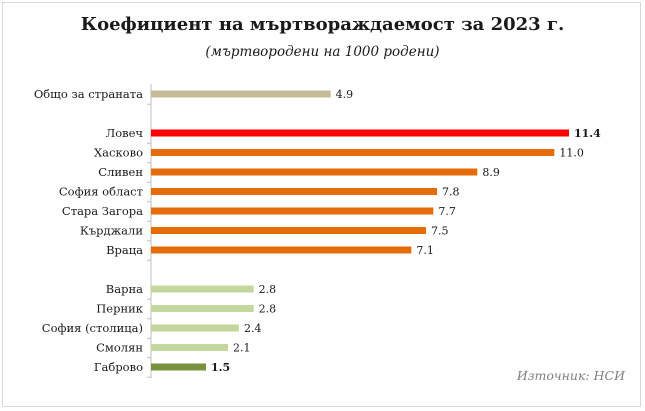  What do you see at coordinates (322, 52) in the screenshot?
I see `chart-subtitle: (мъртвородени на 1000 родени)` at bounding box center [322, 52].